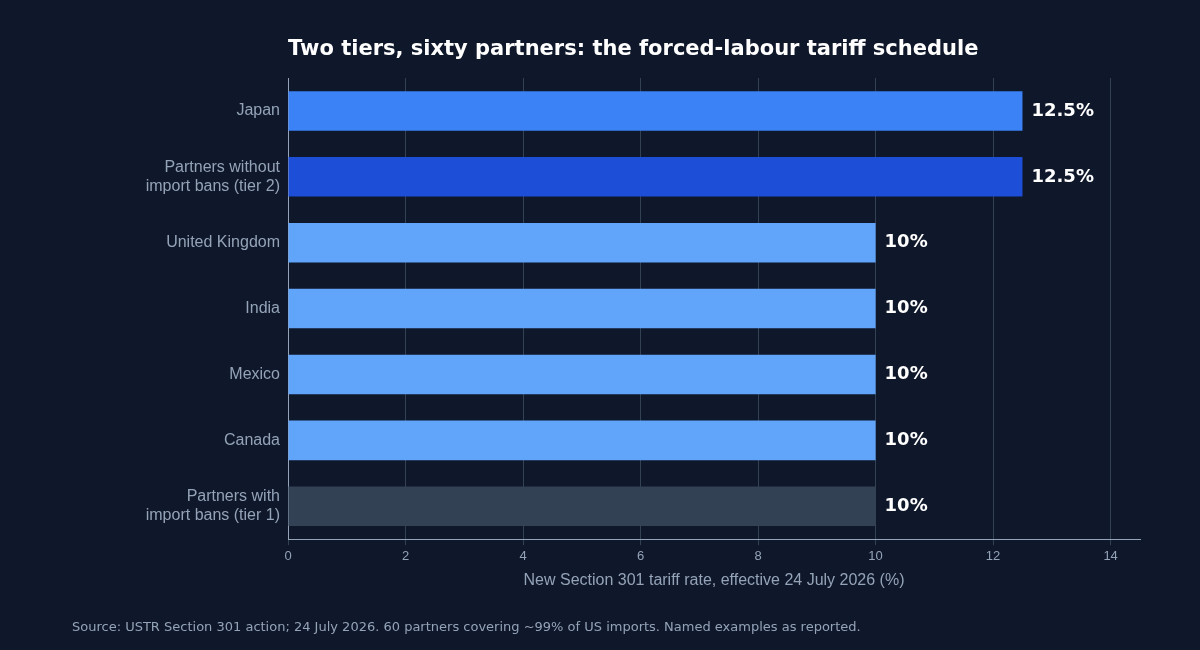  I want to click on x-tick-label: 0, so click(288, 555).